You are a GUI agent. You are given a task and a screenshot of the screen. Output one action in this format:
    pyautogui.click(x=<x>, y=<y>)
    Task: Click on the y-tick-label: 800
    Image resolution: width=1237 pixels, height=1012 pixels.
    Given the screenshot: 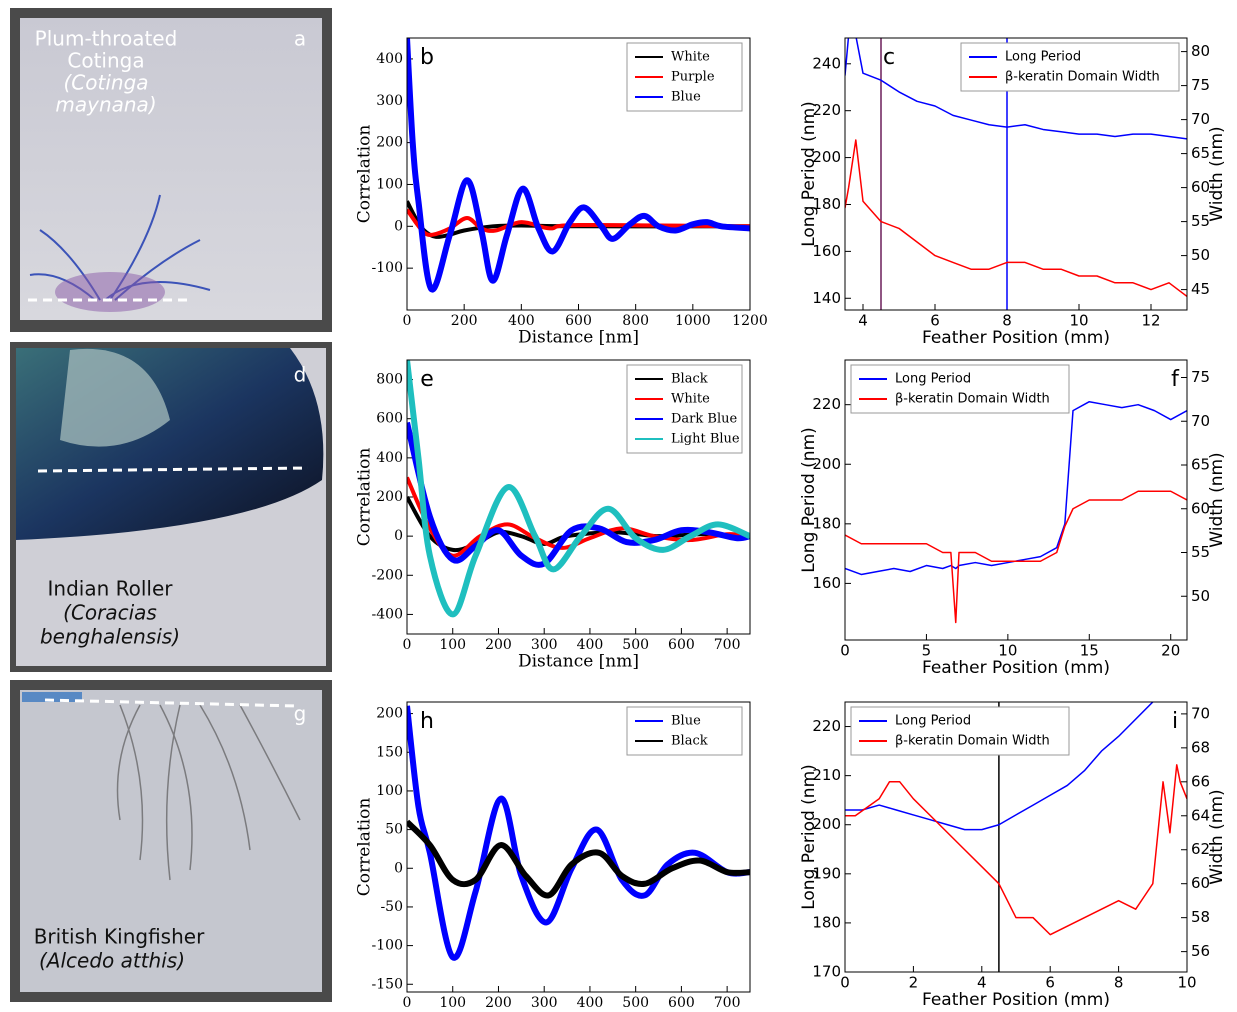 What is the action you would take?
    pyautogui.click(x=389, y=380)
    